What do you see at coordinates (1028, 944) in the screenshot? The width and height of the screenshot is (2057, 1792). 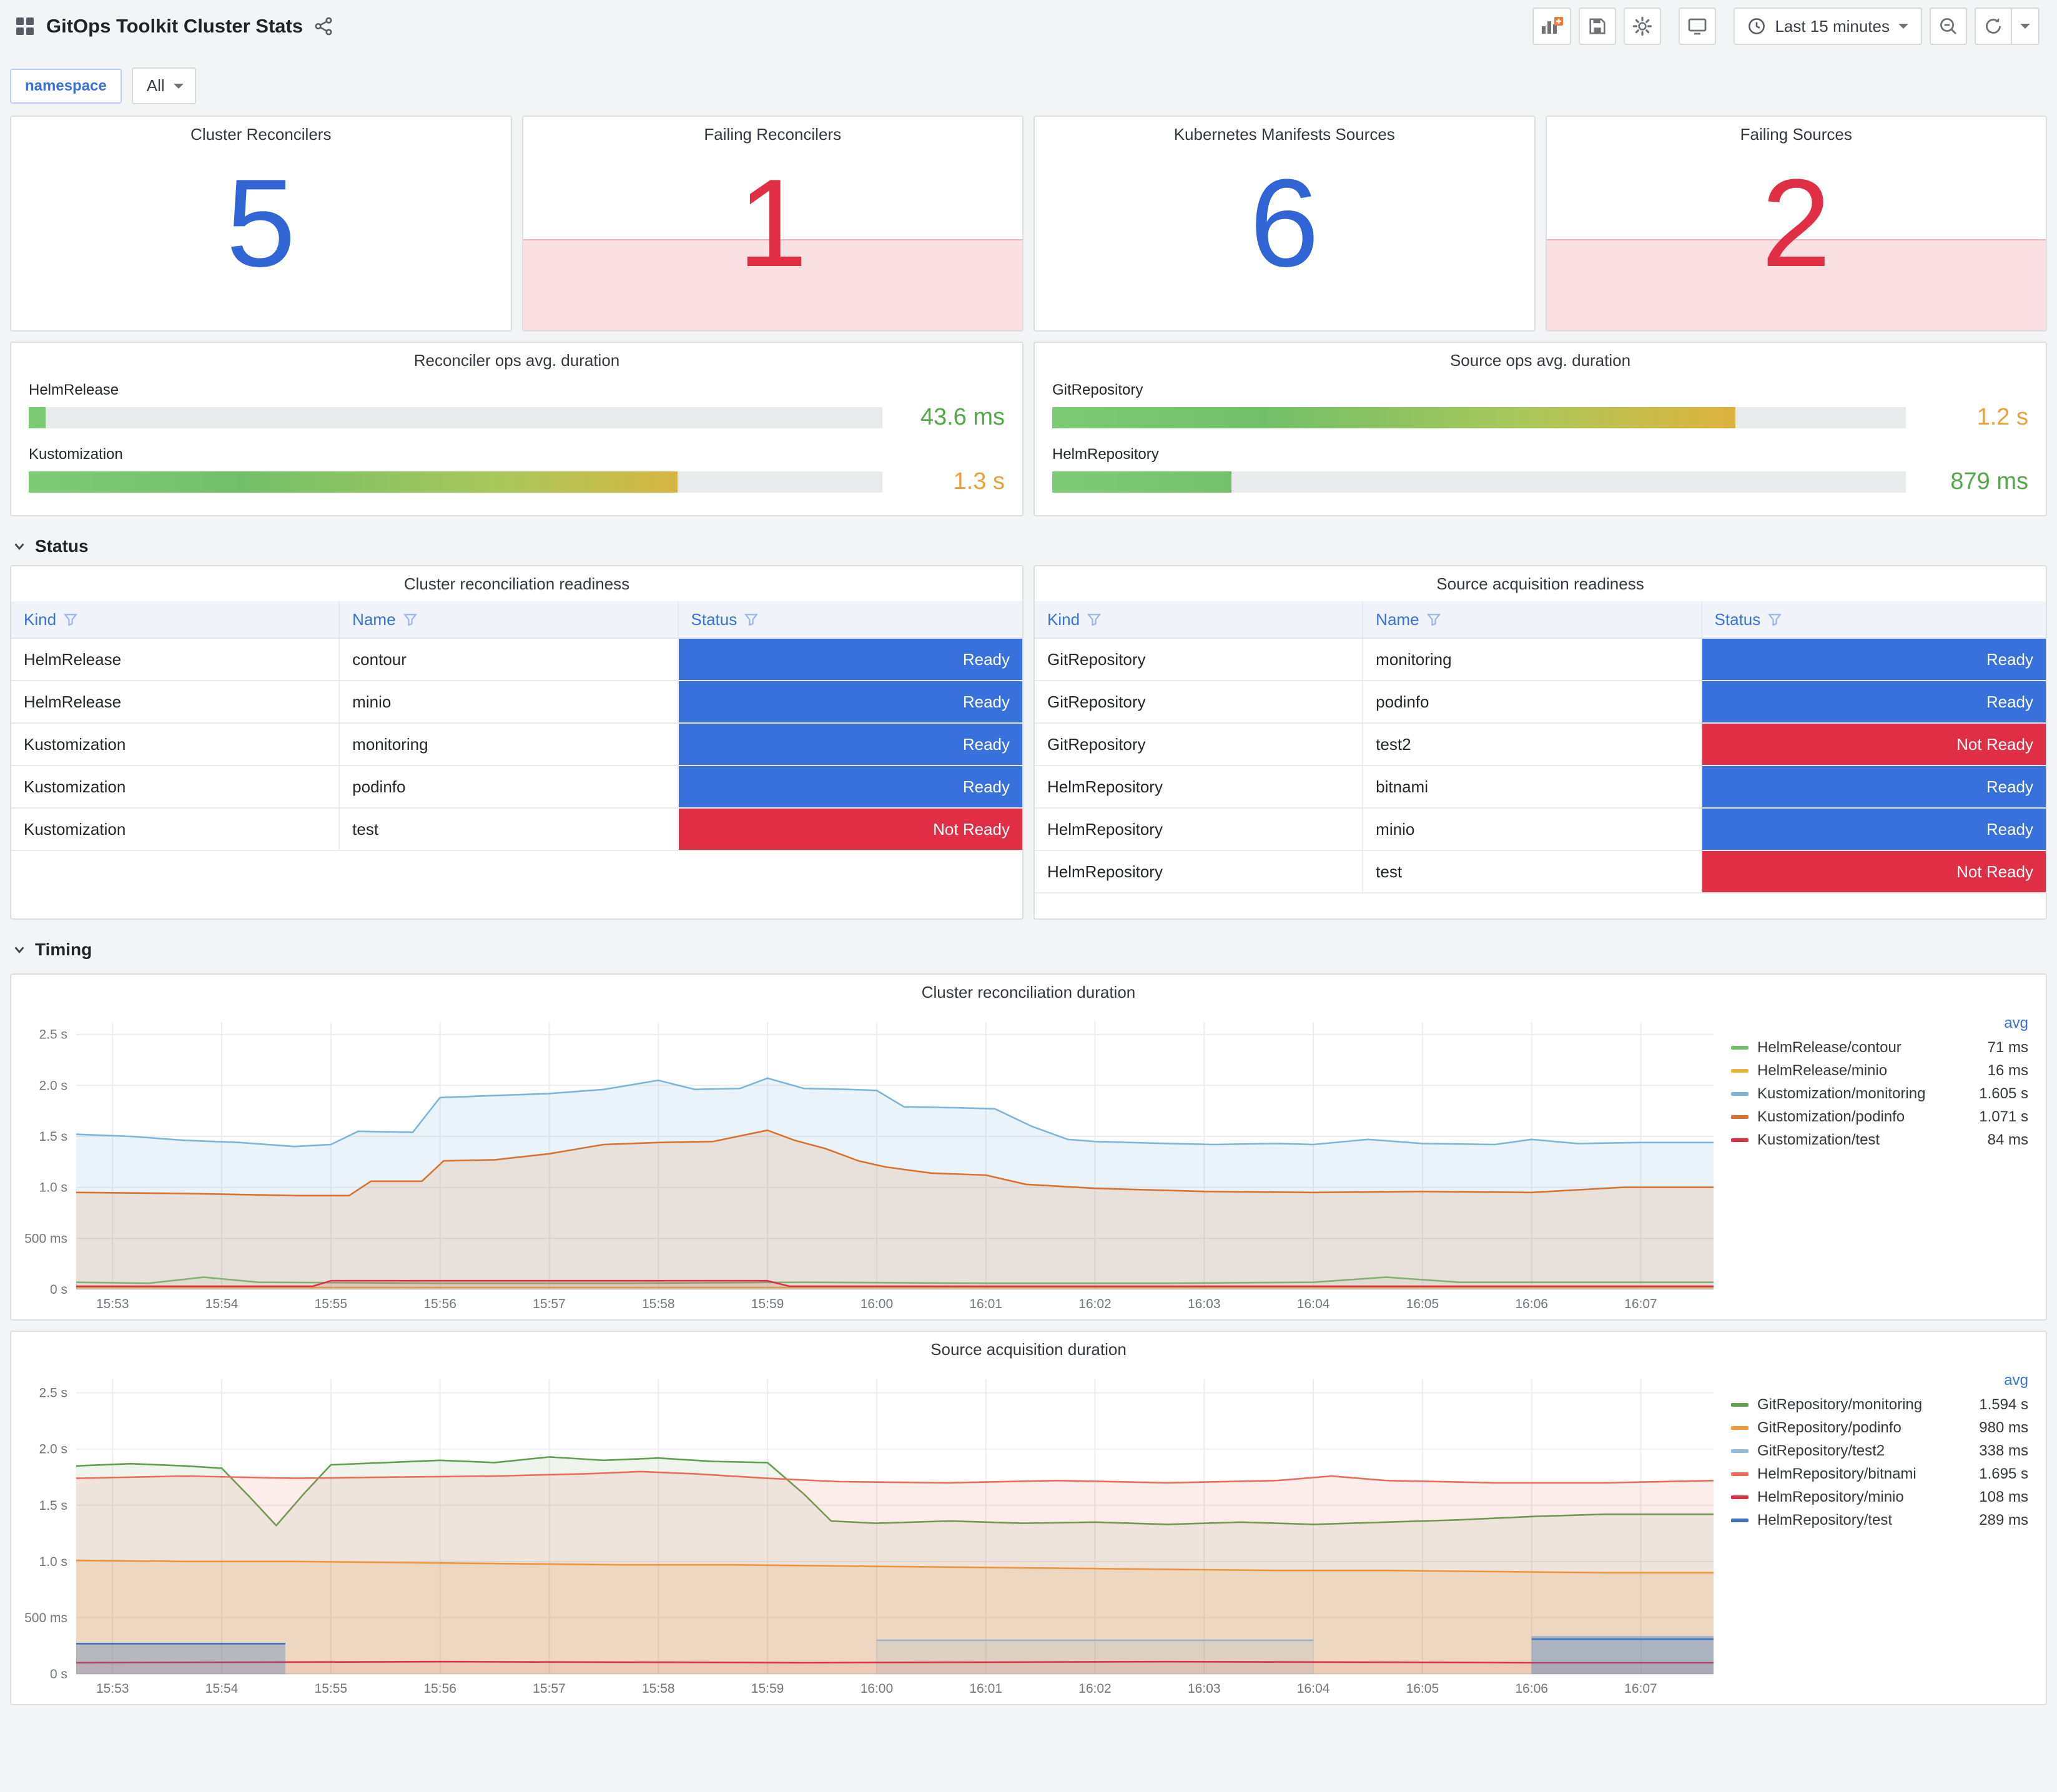 I see `section-timing: Timing` at bounding box center [1028, 944].